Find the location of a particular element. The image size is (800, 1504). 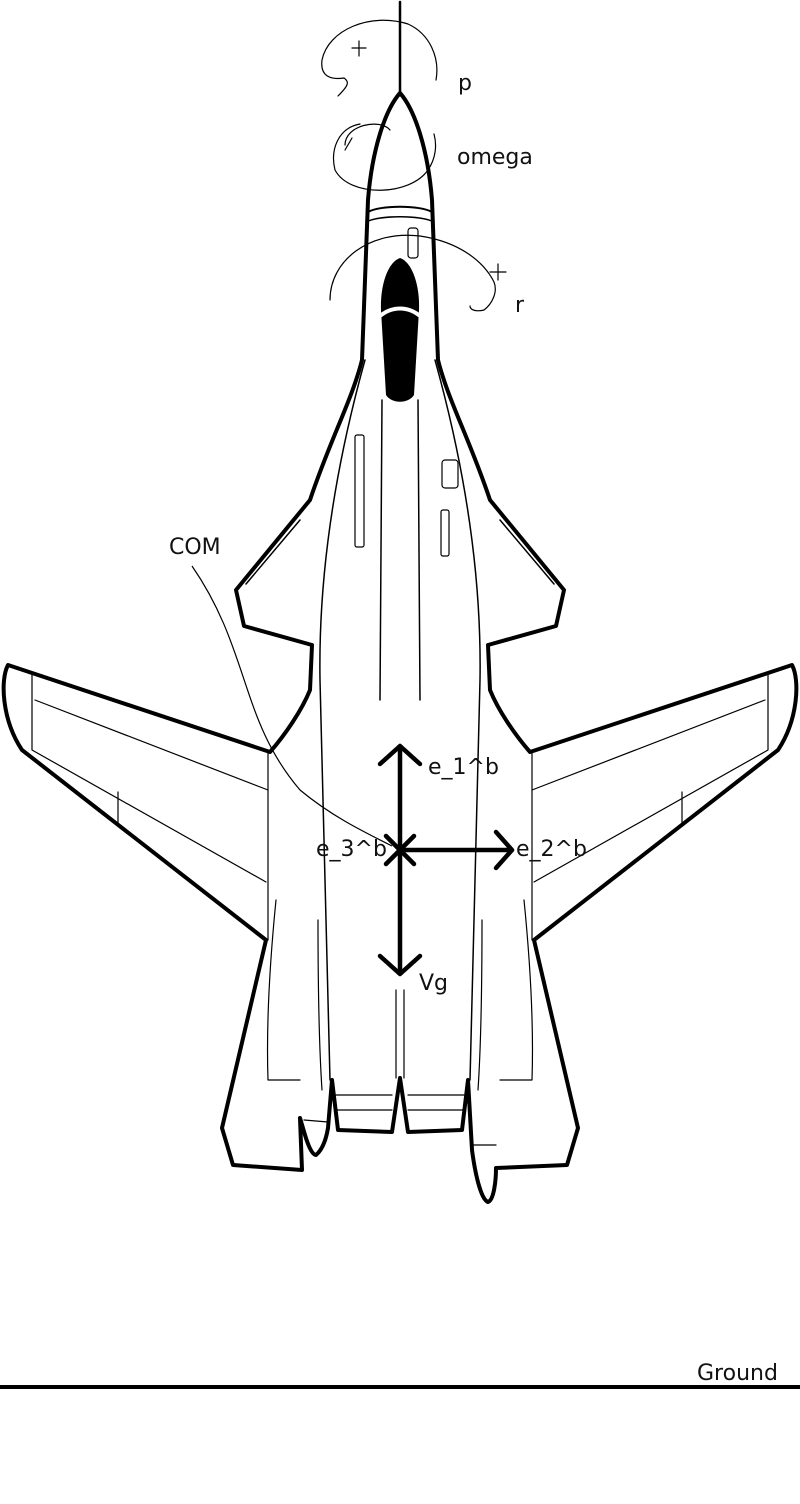

ground-label: Ground is located at coordinates (737, 1373).